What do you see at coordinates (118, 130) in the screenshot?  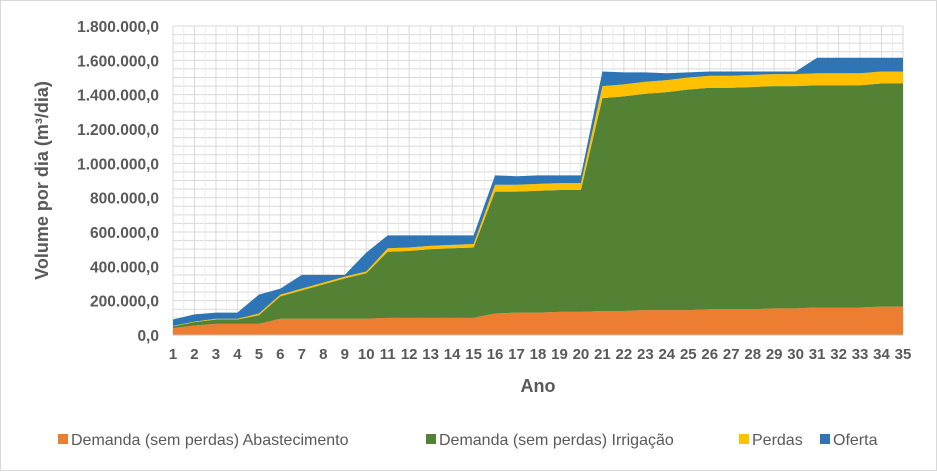 I see `y-tick-label: 1.200.000,0` at bounding box center [118, 130].